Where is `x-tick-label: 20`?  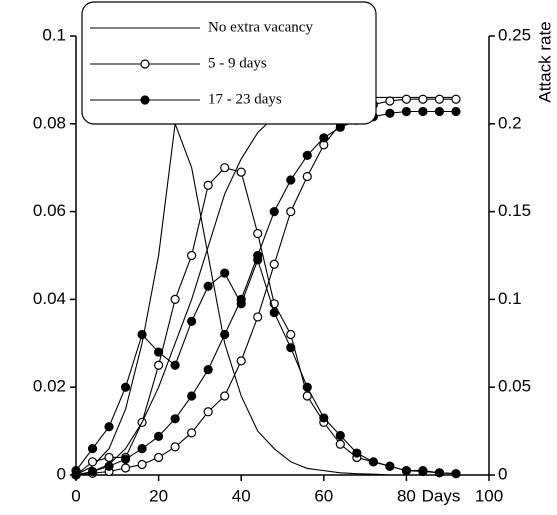
x-tick-label: 20 is located at coordinates (158, 495).